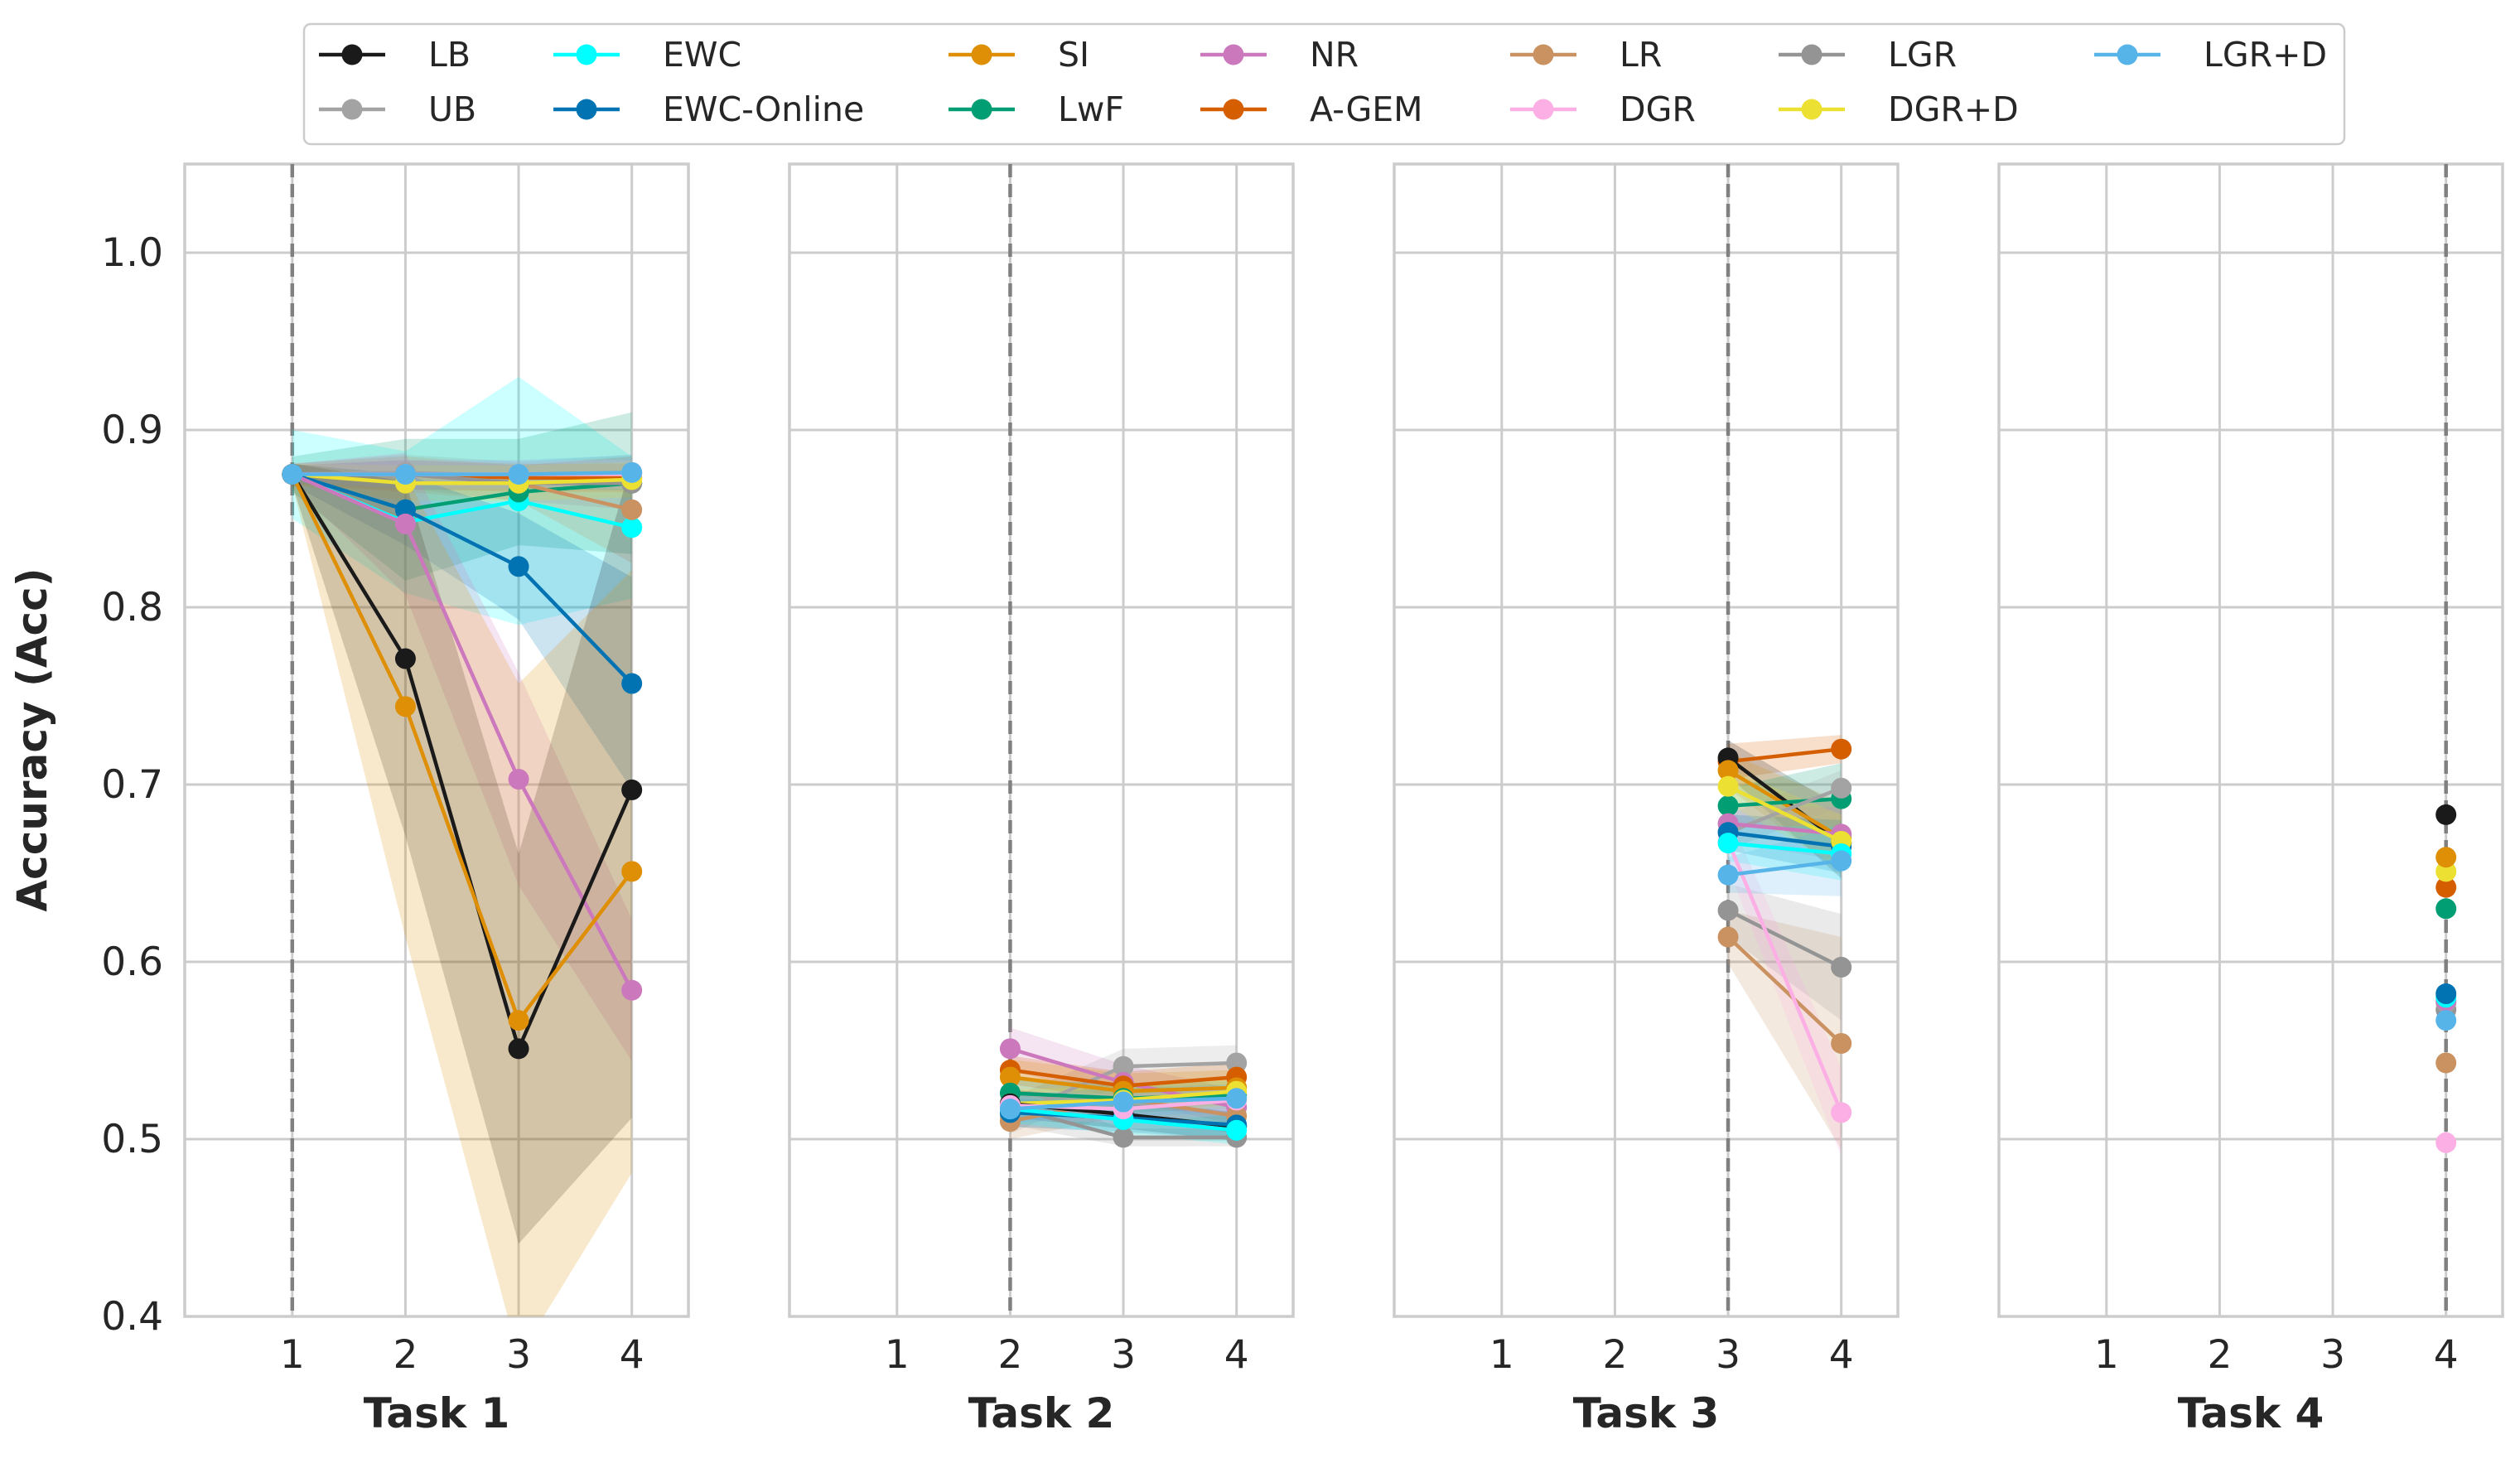  What do you see at coordinates (449, 55) in the screenshot?
I see `legend-label: LB` at bounding box center [449, 55].